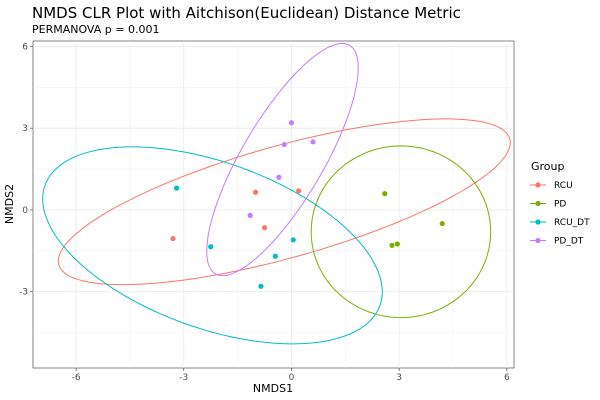 This screenshot has height=400, width=600. I want to click on legend-label: PD, so click(560, 205).